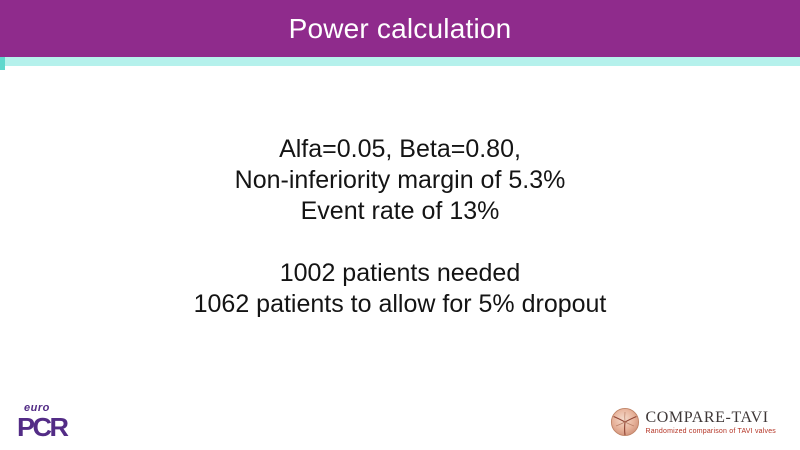  What do you see at coordinates (400, 242) in the screenshot?
I see `body-line-spacer` at bounding box center [400, 242].